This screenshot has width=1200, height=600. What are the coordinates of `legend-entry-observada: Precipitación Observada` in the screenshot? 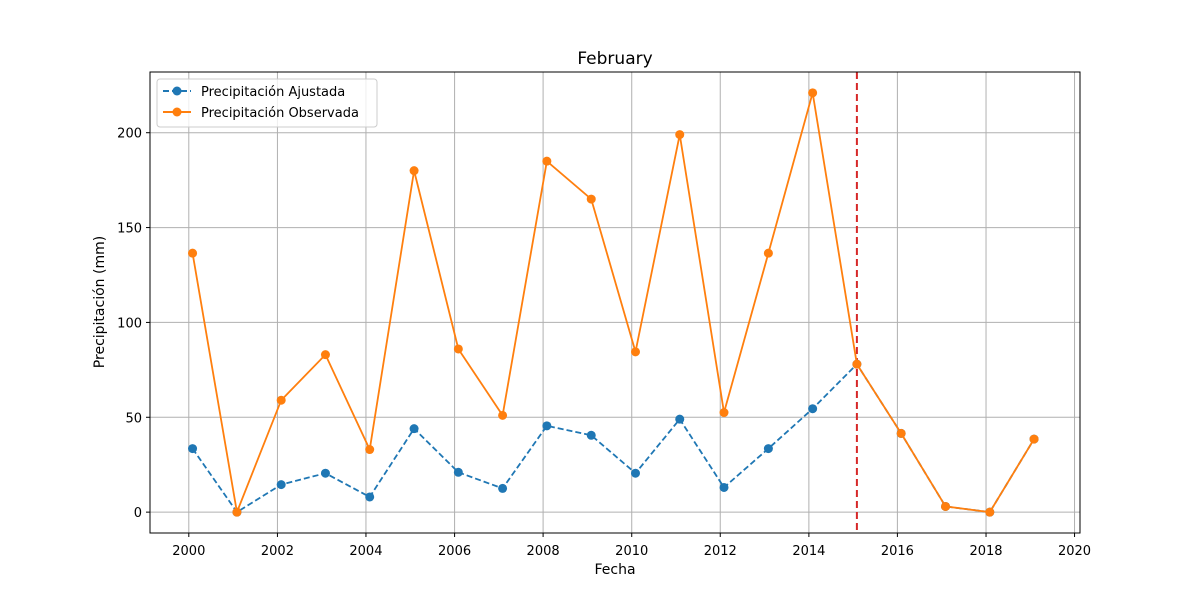 It's located at (261, 113).